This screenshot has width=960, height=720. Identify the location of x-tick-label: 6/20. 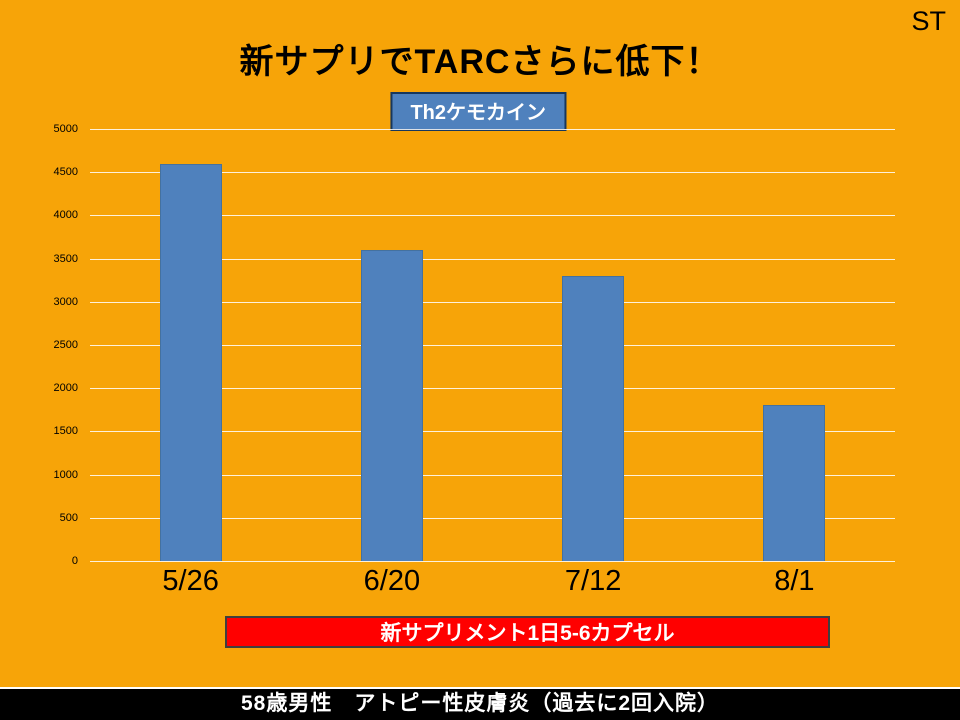
(392, 581).